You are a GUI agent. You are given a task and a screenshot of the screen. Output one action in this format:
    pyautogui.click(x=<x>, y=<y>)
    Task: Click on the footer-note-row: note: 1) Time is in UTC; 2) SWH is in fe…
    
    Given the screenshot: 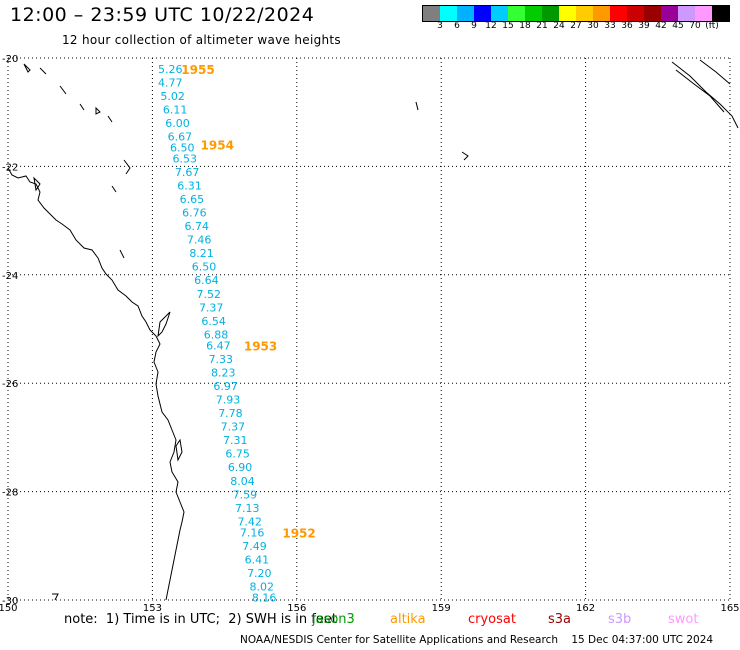 What is the action you would take?
    pyautogui.click(x=370, y=622)
    